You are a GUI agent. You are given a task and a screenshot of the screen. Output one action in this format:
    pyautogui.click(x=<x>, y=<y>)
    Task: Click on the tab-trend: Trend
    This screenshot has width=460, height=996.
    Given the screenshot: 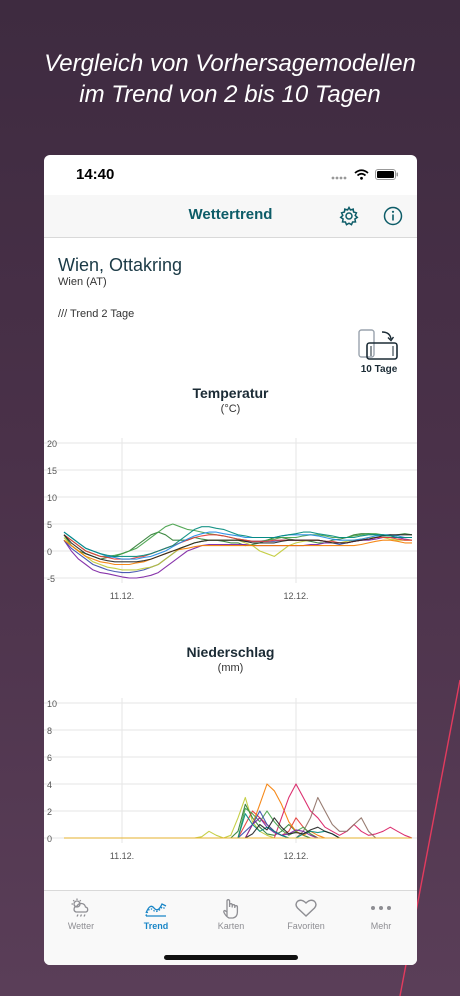 What is the action you would take?
    pyautogui.click(x=156, y=917)
    